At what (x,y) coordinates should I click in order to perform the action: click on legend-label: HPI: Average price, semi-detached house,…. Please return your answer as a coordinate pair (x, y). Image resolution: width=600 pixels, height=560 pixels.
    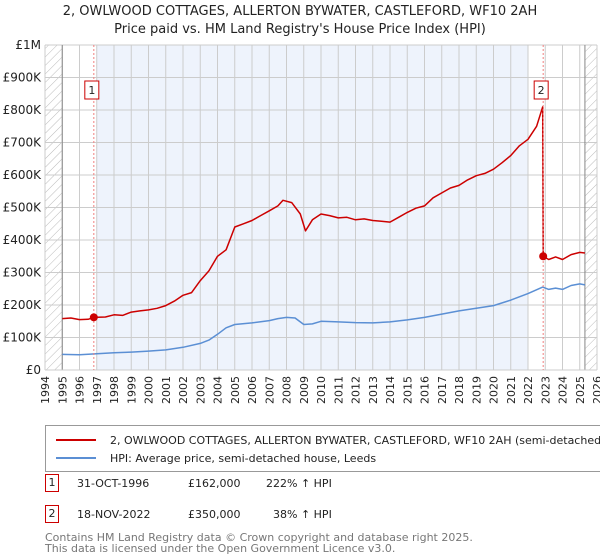
    Looking at the image, I should click on (243, 458).